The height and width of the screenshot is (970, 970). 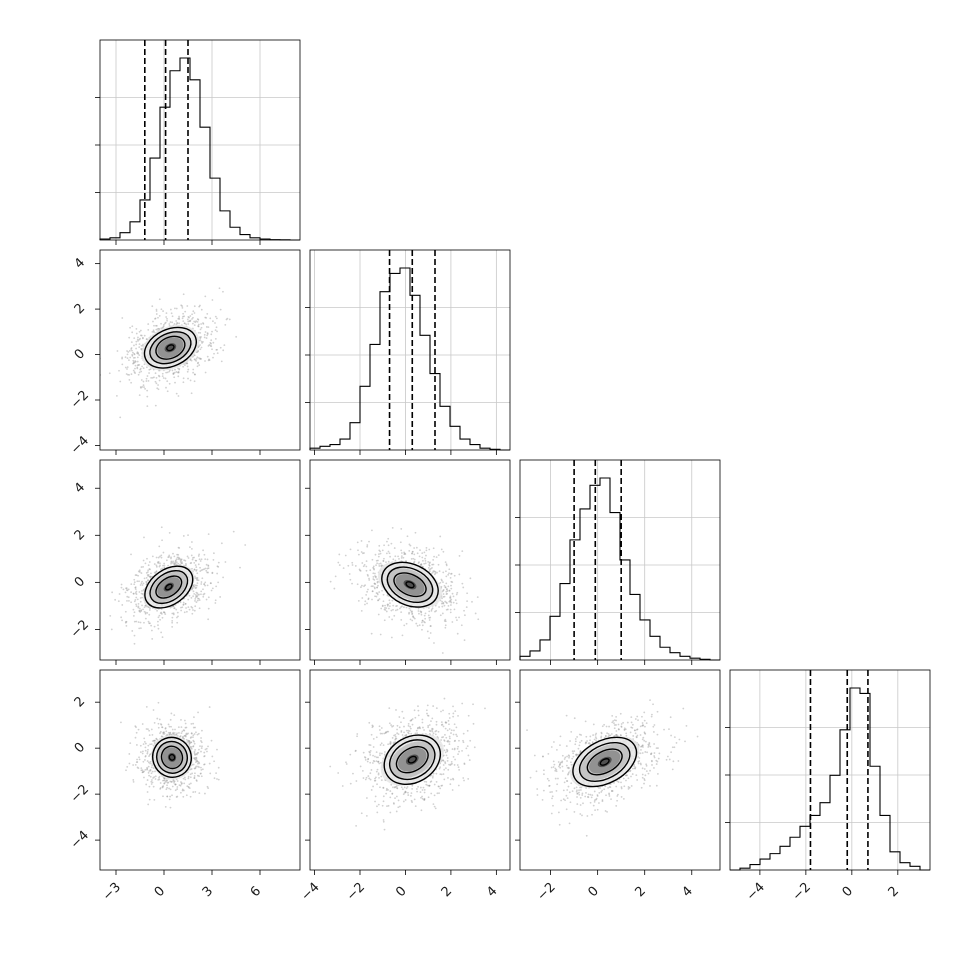 What do you see at coordinates (756, 892) in the screenshot?
I see `x-tick-label: −4` at bounding box center [756, 892].